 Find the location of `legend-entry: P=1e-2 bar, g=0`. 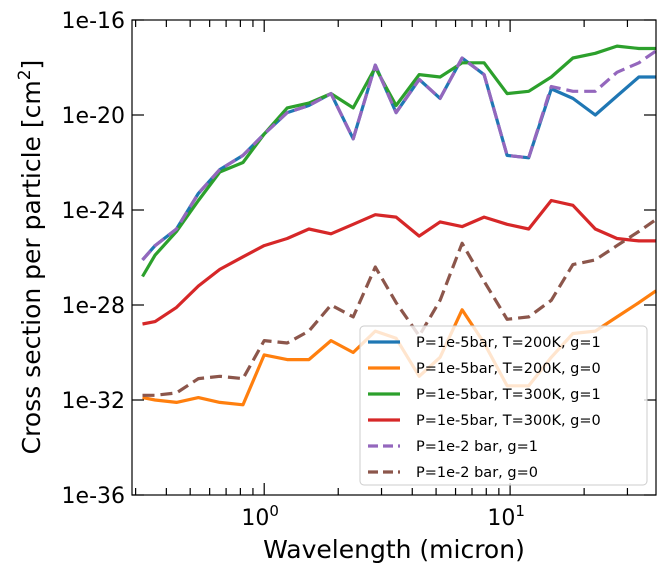

legend-entry: P=1e-2 bar, g=0 is located at coordinates (453, 473).